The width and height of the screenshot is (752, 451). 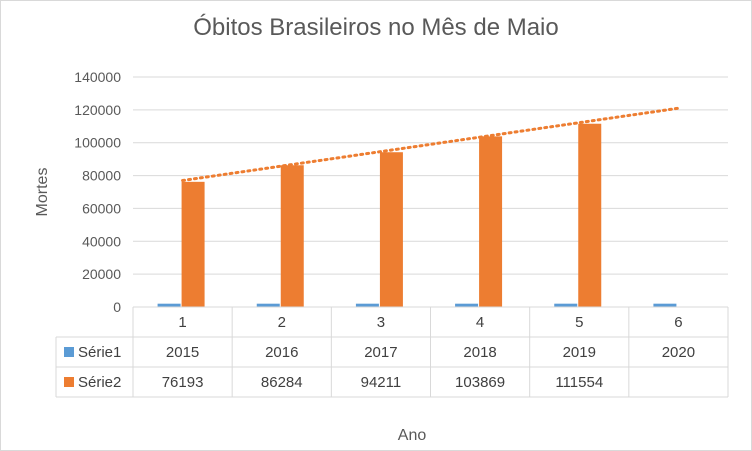 What do you see at coordinates (182, 352) in the screenshot?
I see `table-cell-value: 2015` at bounding box center [182, 352].